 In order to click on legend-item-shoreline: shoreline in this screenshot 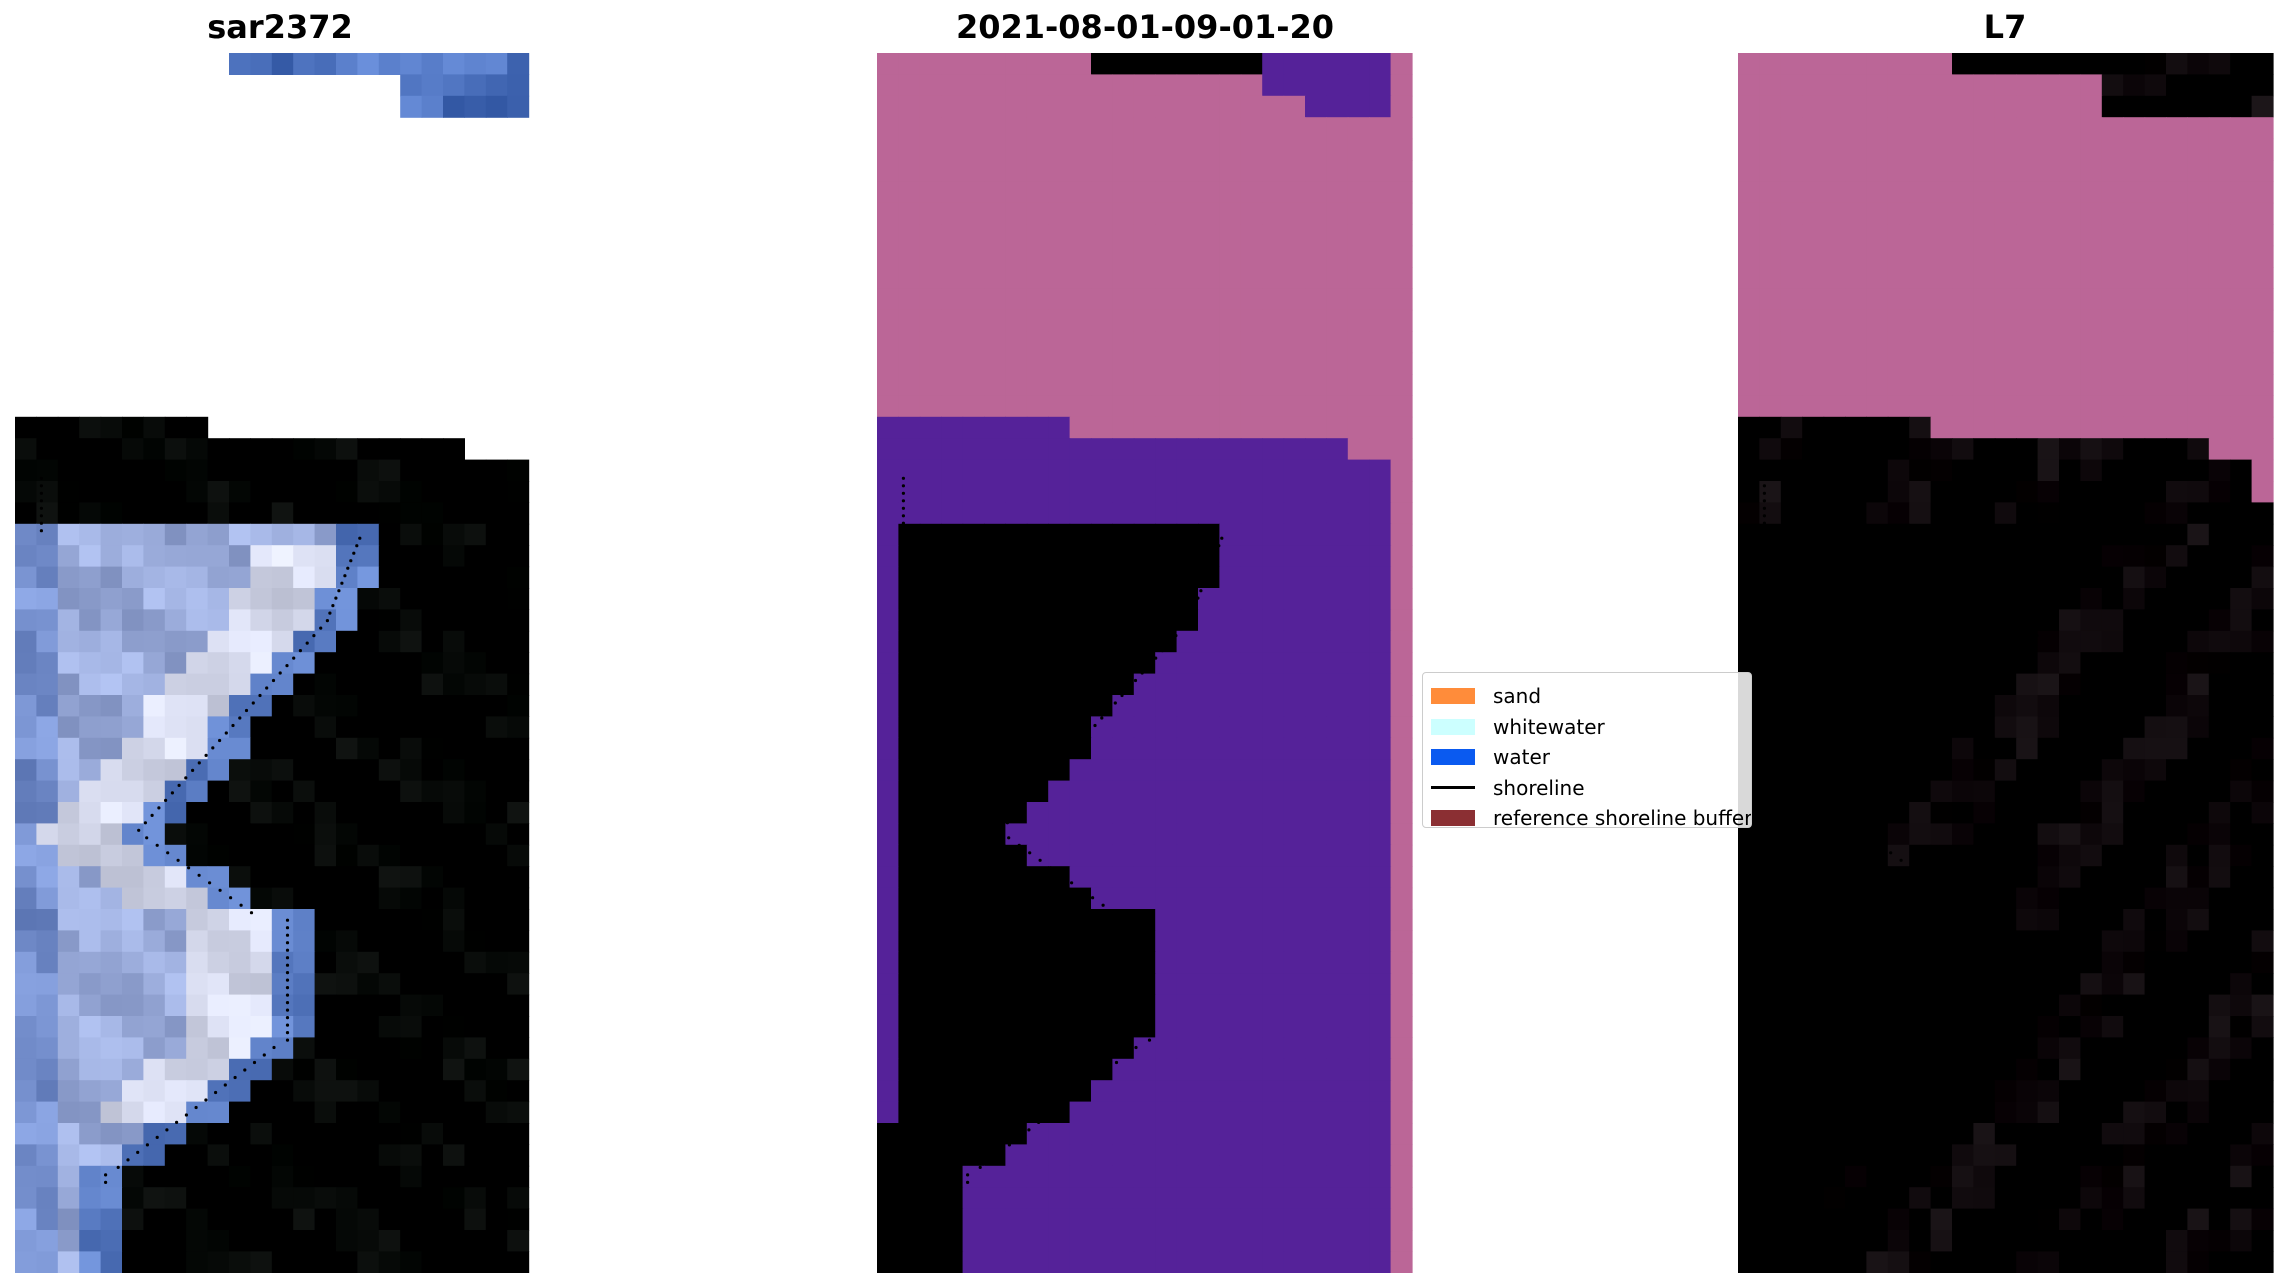, I will do `click(1591, 788)`.